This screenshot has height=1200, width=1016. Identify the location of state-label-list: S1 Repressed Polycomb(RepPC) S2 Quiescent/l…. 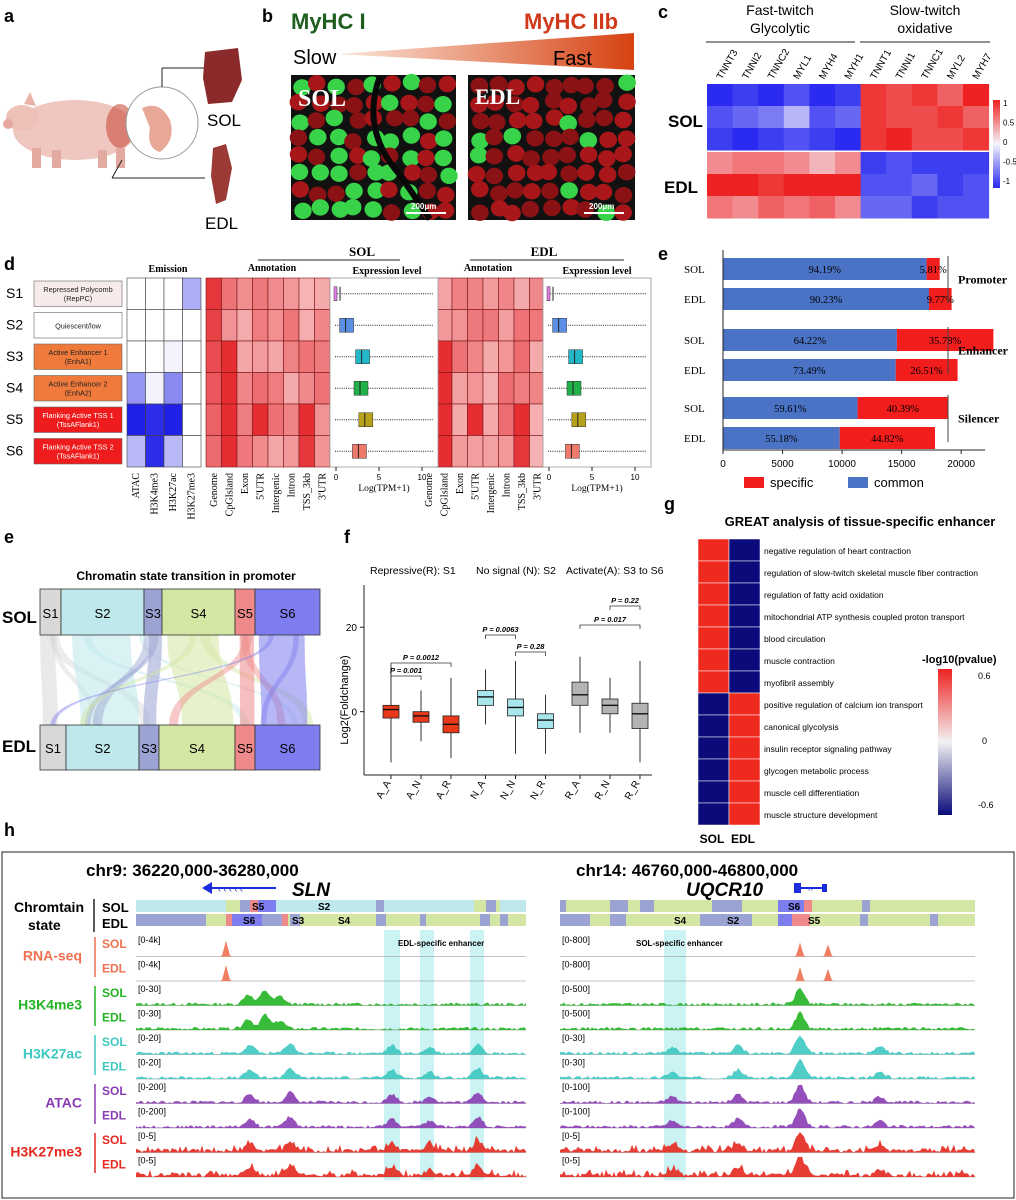
(64, 372).